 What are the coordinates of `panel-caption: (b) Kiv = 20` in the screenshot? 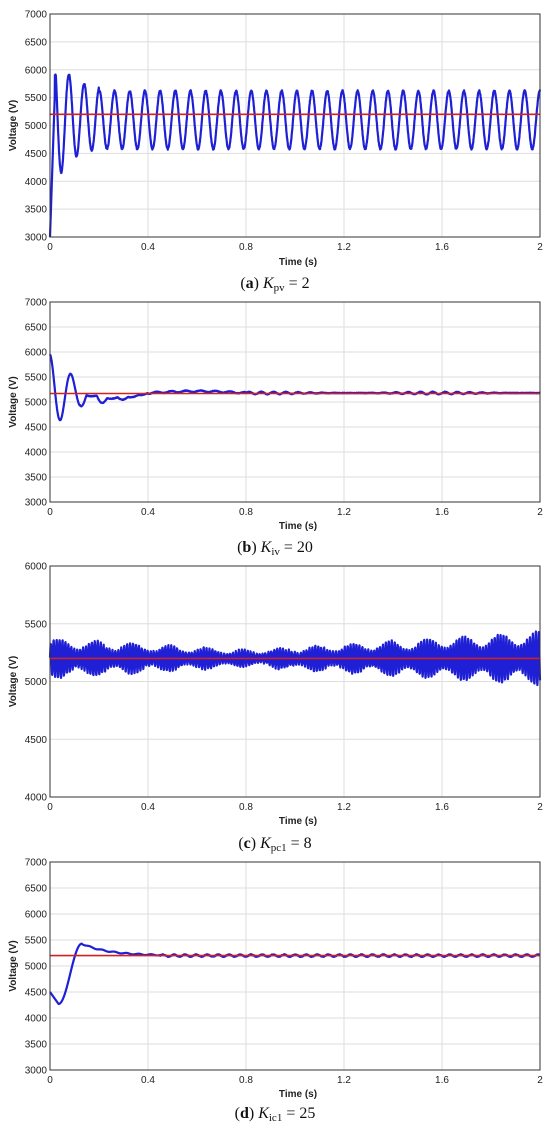 It's located at (275, 548).